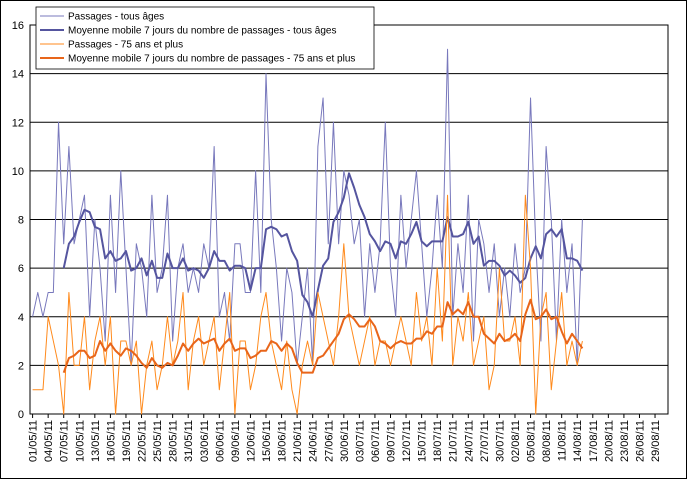  I want to click on x-tick-label: 30/07/11, so click(500, 441).